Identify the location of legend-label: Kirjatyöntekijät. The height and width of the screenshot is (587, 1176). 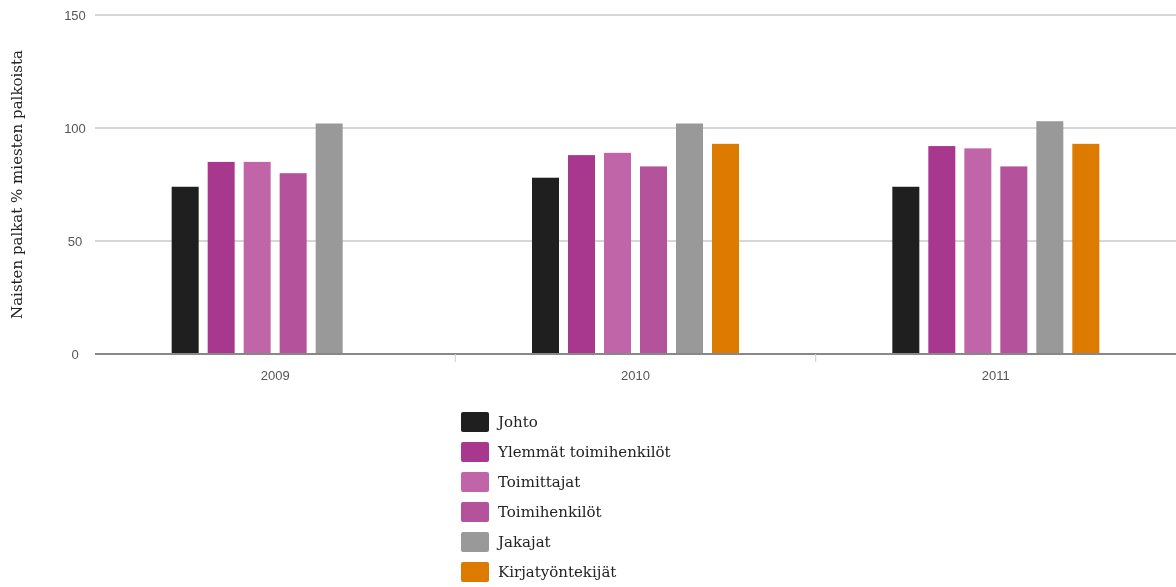
(557, 572).